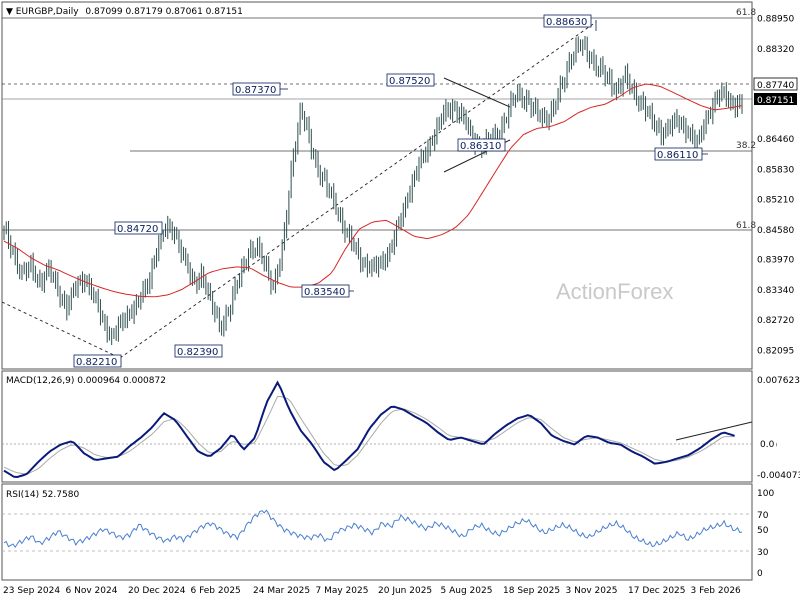 This screenshot has height=600, width=800. Describe the element at coordinates (42, 495) in the screenshot. I see `rsi-title: RSI(14) 52.7580` at that location.